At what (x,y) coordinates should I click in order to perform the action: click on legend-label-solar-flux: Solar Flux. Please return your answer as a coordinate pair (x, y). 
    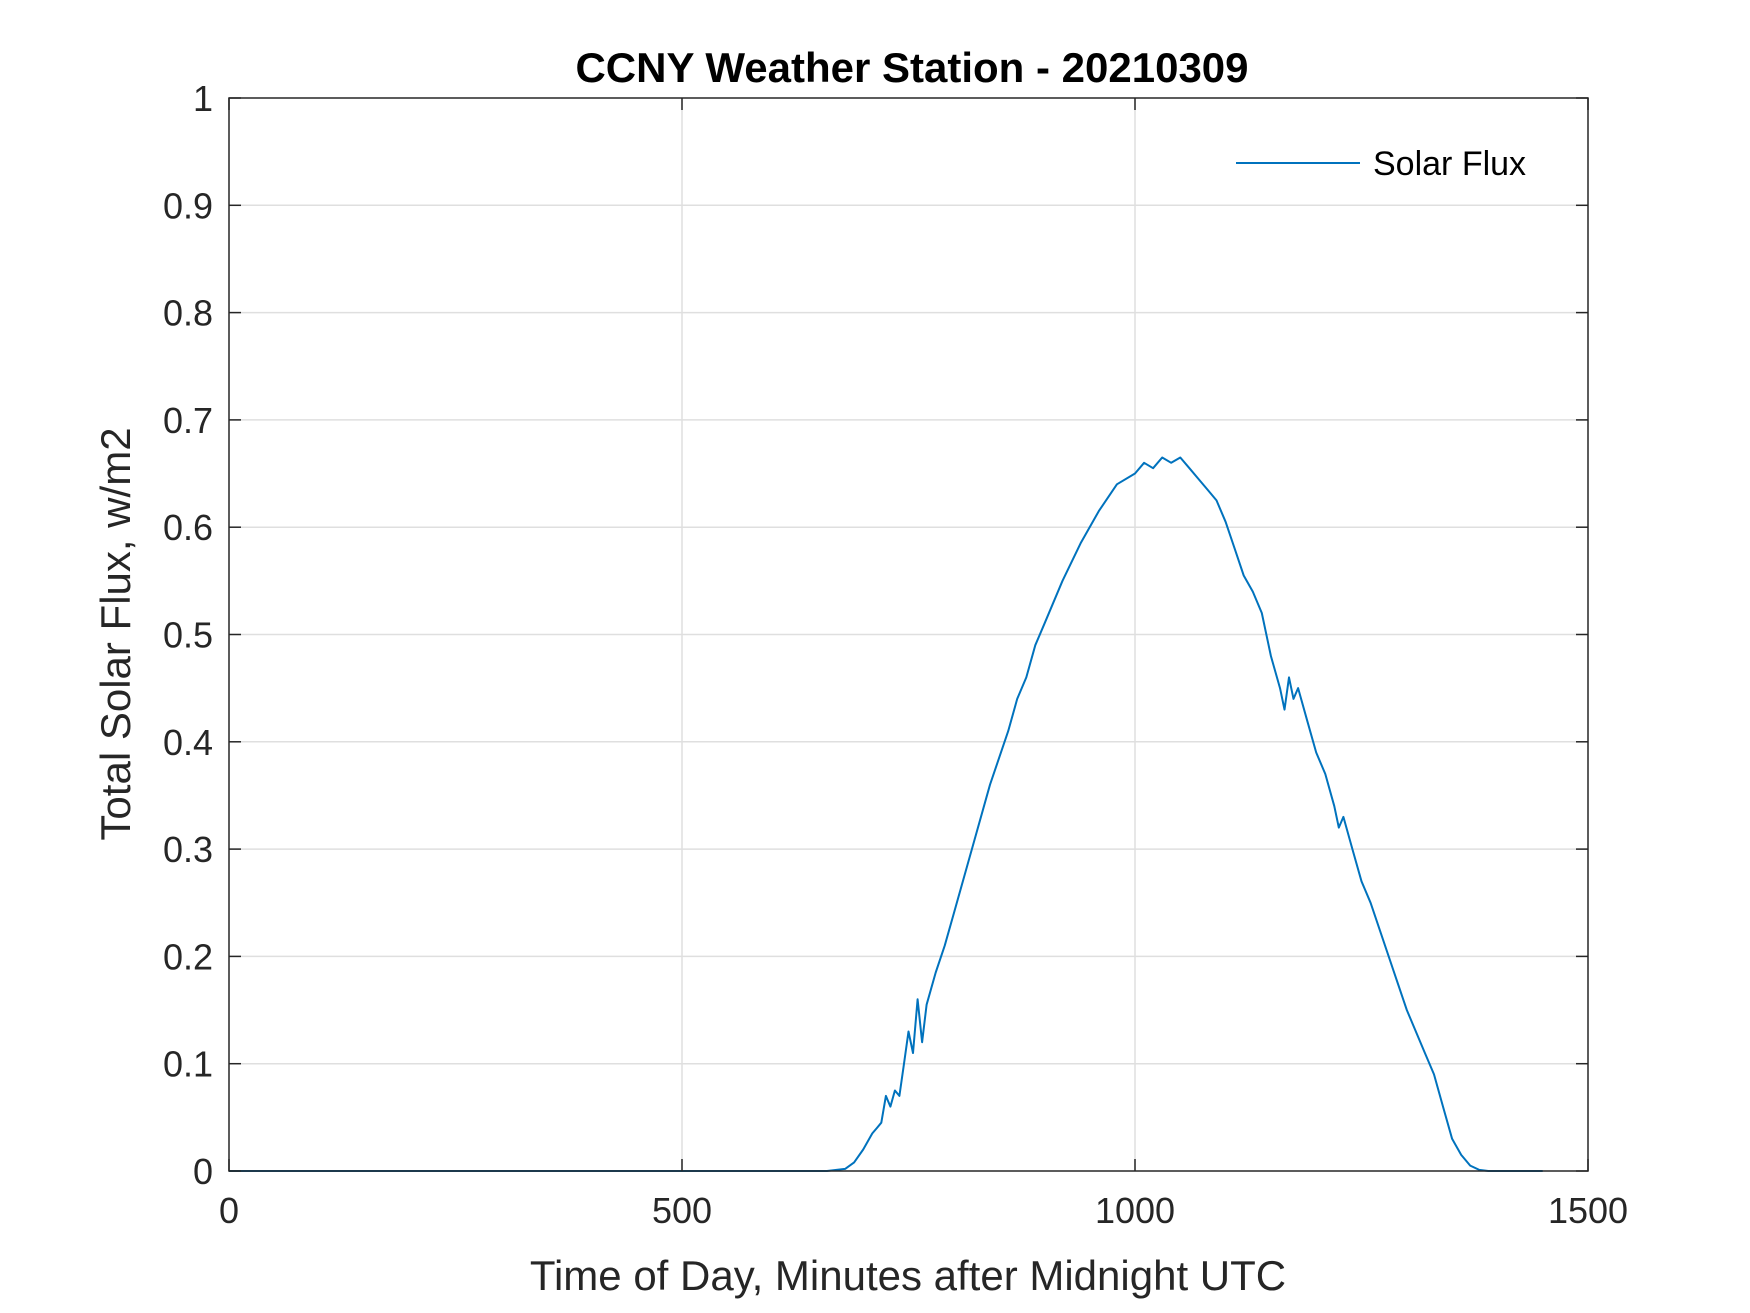
    Looking at the image, I should click on (1449, 164).